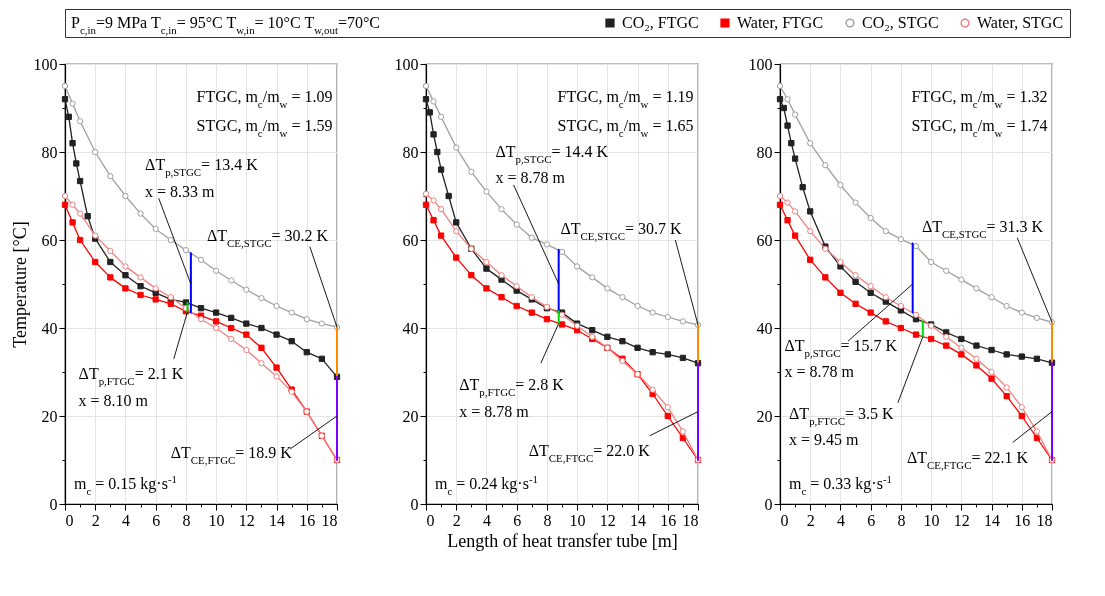 The height and width of the screenshot is (596, 1105). I want to click on annotation: m$_{c}$ = 0.33 kg·s$^{-1}$, so click(840, 485).